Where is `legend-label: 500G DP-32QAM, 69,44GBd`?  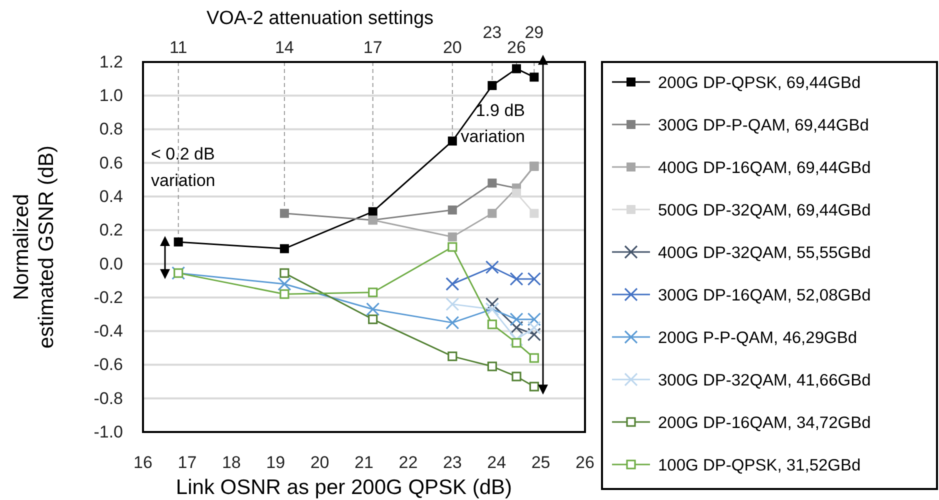 legend-label: 500G DP-32QAM, 69,44GBd is located at coordinates (764, 211).